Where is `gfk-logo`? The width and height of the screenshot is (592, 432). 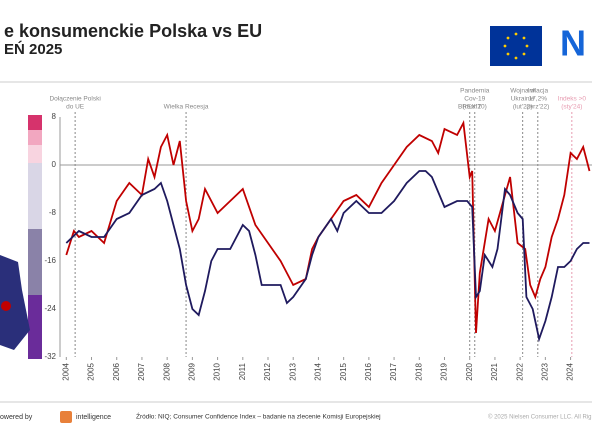
gfk-logo is located at coordinates (66, 417).